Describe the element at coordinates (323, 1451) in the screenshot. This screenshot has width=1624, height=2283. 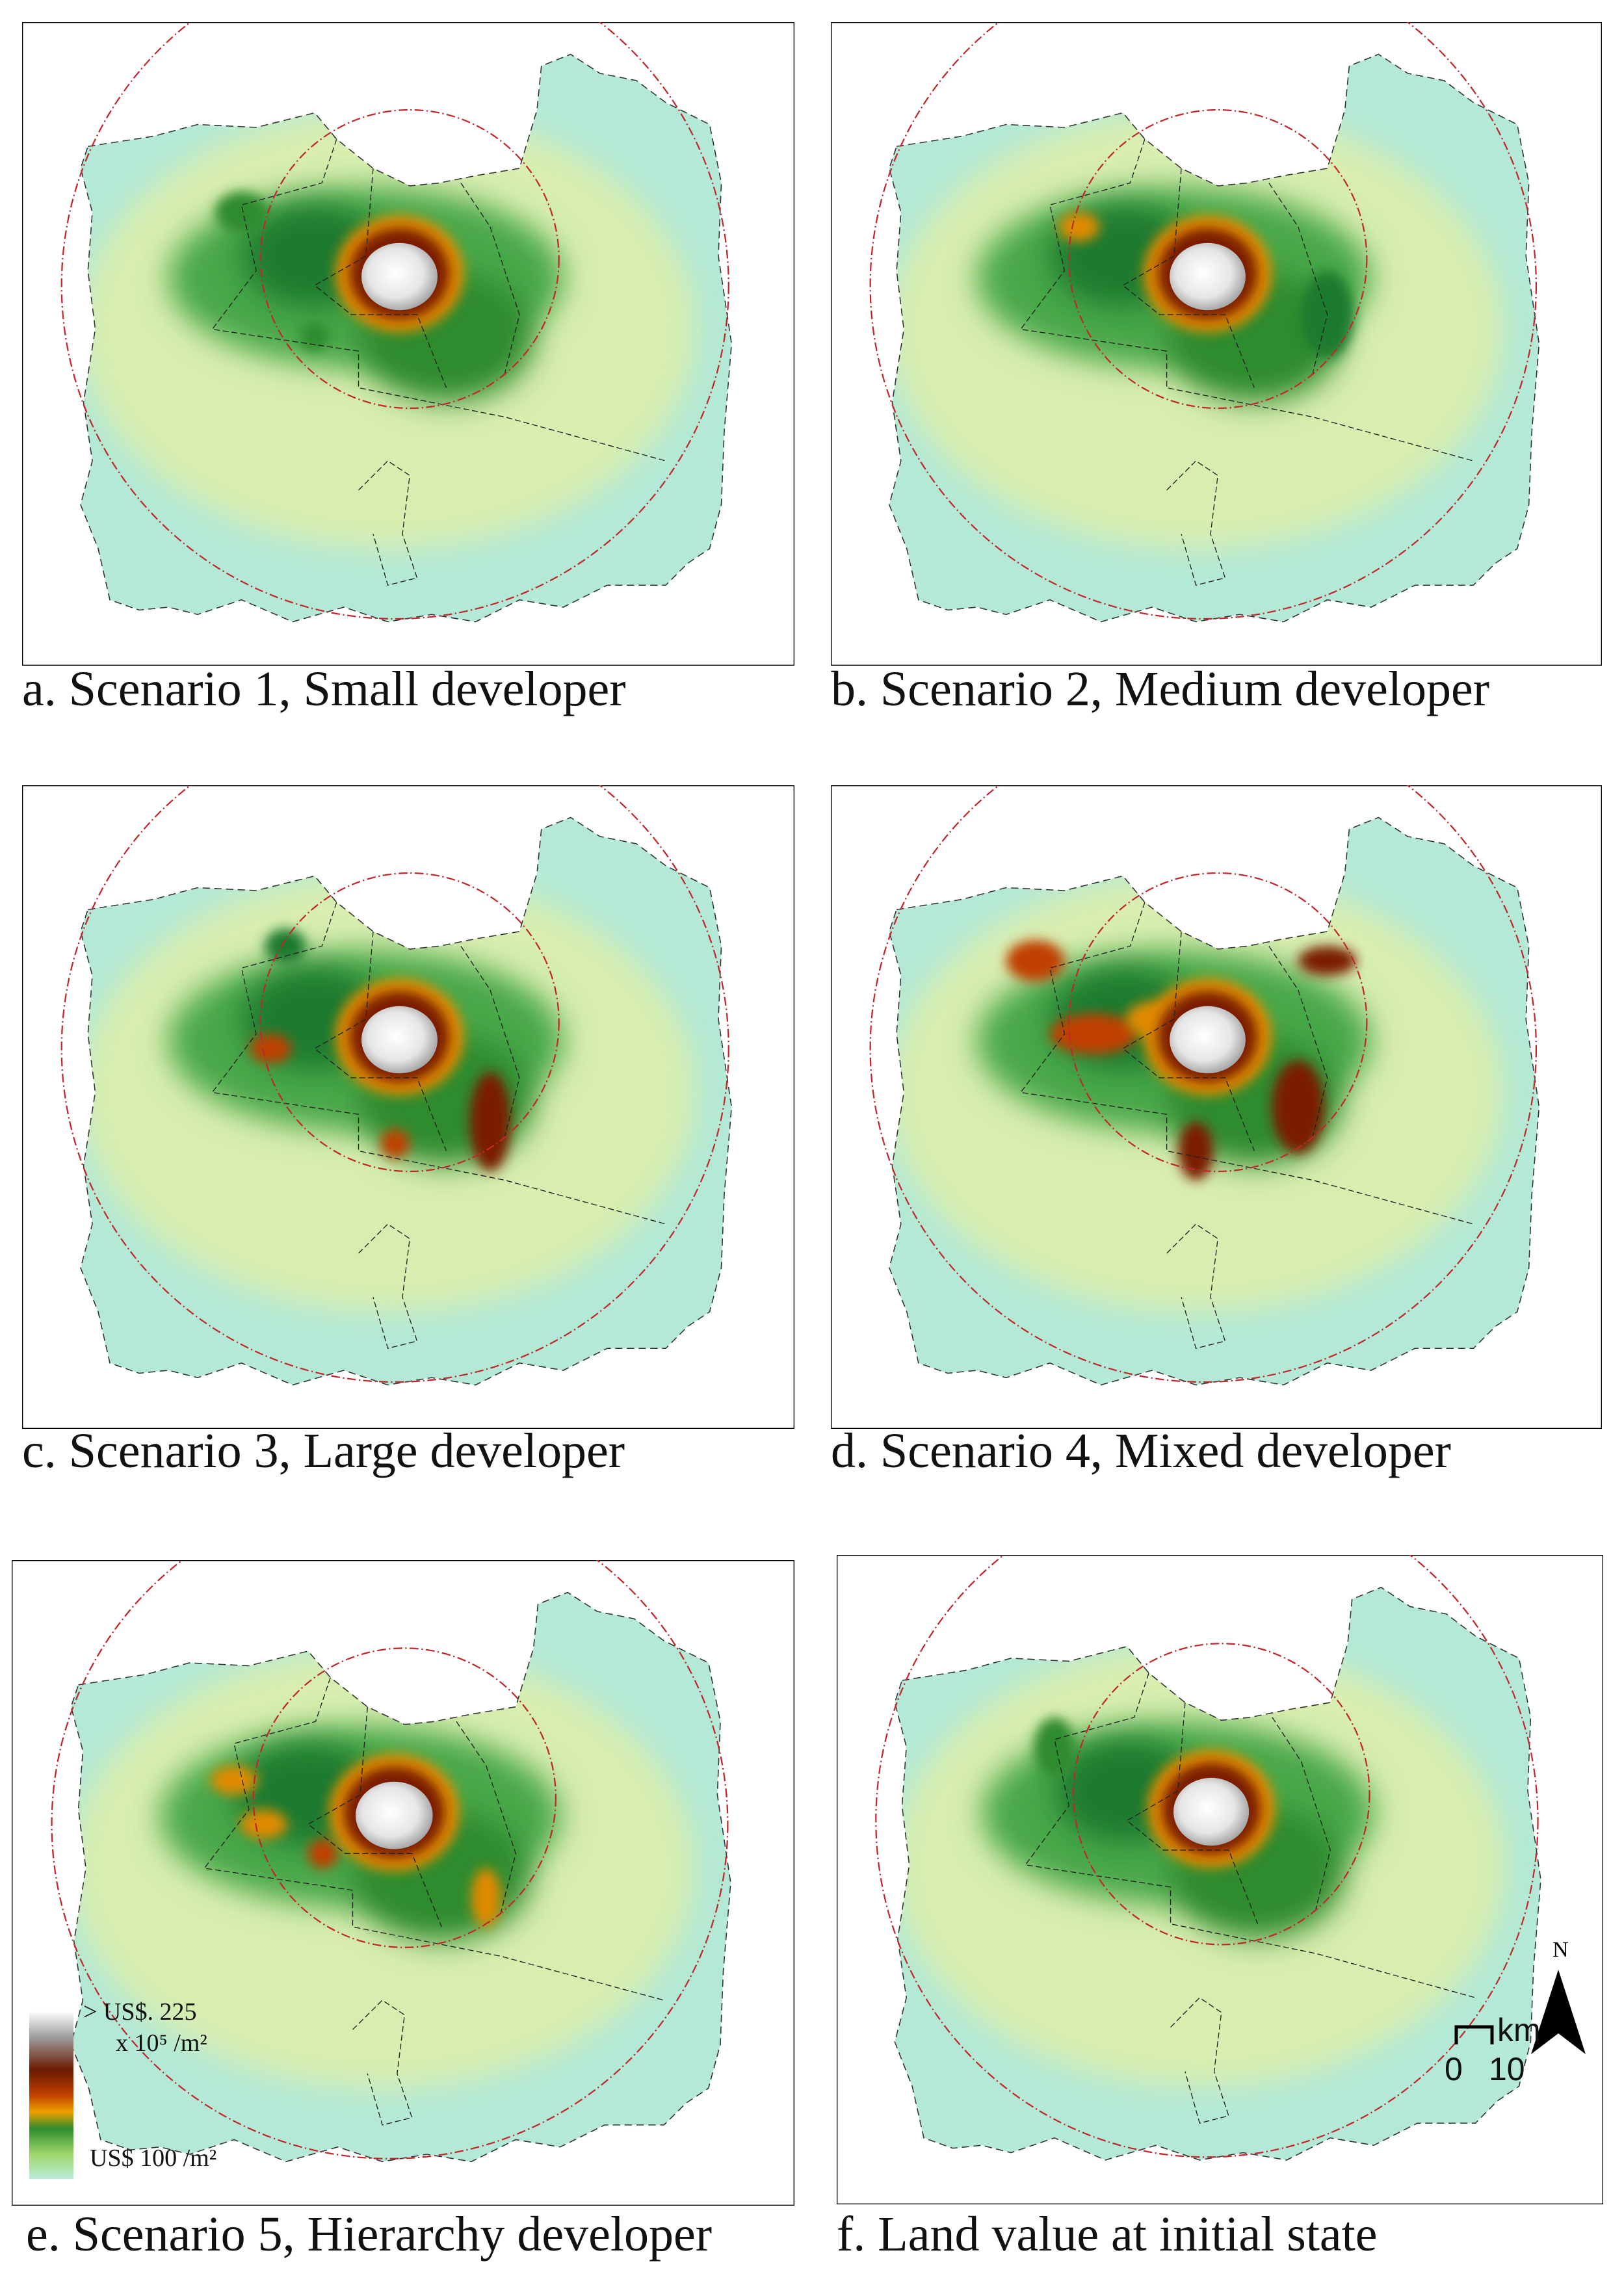
I see `panel-caption: c. Scenario 3, Large developer` at that location.